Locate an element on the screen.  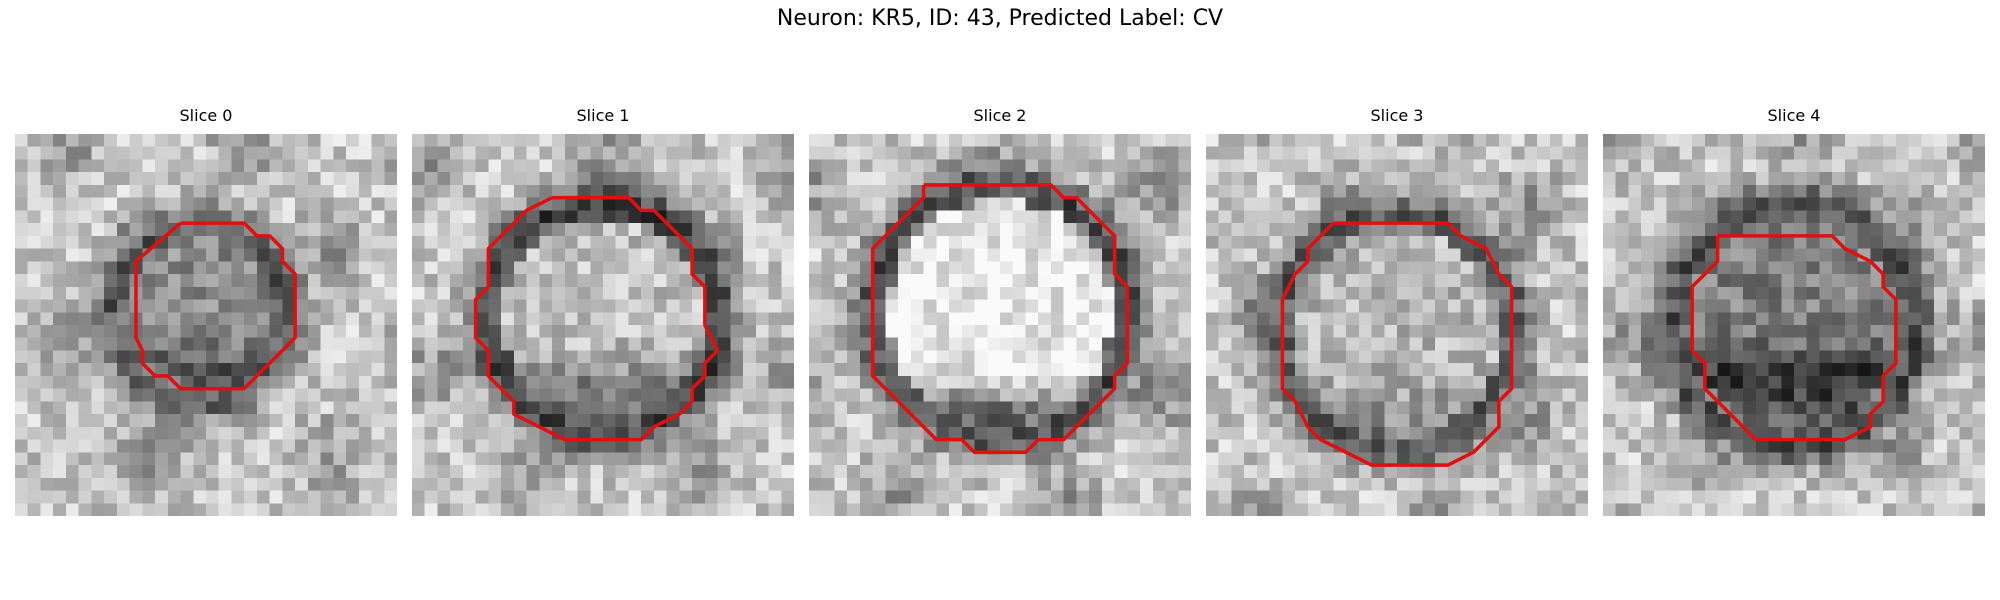
slice-title: Slice 1 is located at coordinates (603, 115).